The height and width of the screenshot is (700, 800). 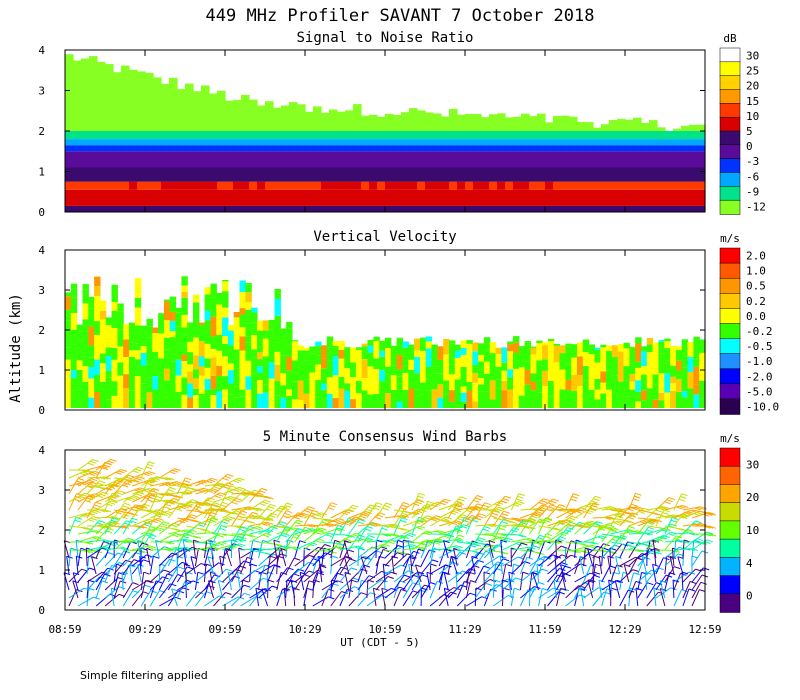 What do you see at coordinates (730, 69) in the screenshot?
I see `colorbar-swatch` at bounding box center [730, 69].